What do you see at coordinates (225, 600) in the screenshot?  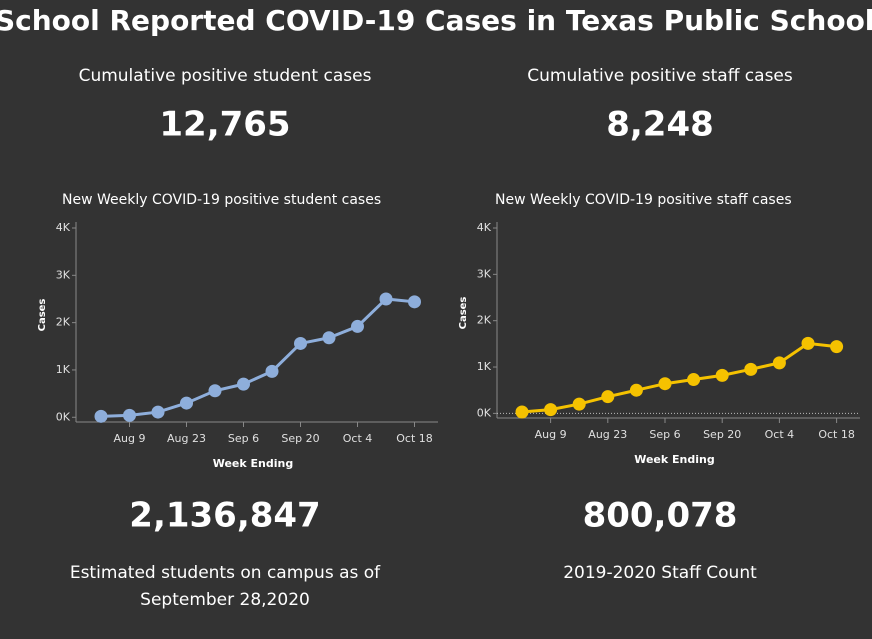 I see `total-caption: September 28,2020` at bounding box center [225, 600].